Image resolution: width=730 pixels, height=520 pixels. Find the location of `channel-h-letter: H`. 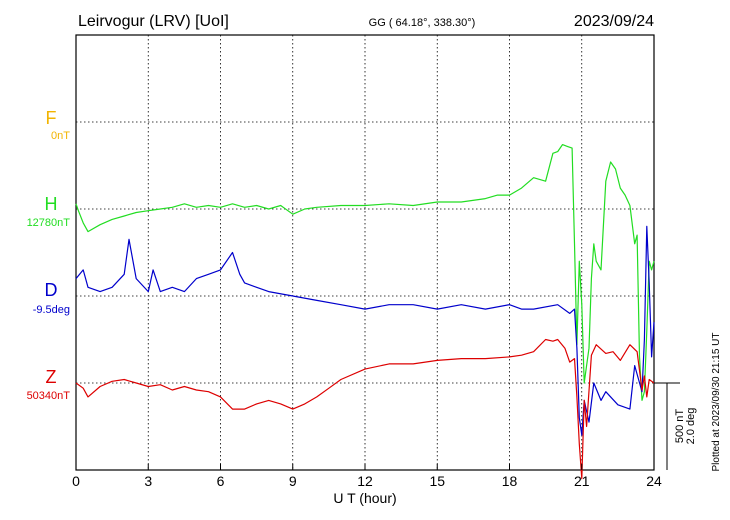

channel-h-letter: H is located at coordinates (51, 204).